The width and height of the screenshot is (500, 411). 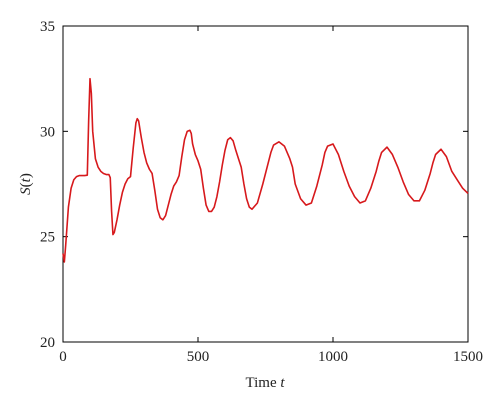 I want to click on y-axis-label: S(t), so click(x=26, y=184).